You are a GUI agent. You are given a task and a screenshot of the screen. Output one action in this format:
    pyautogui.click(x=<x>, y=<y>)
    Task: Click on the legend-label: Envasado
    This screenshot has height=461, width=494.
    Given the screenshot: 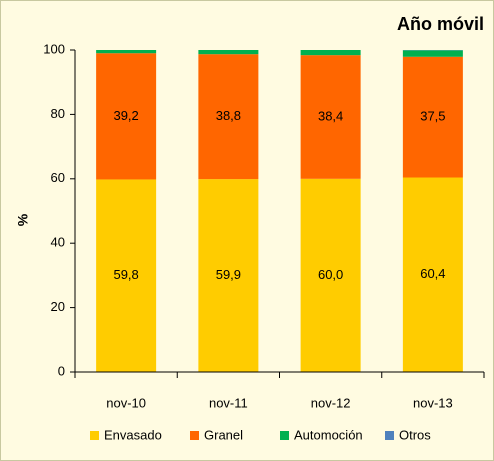 What is the action you would take?
    pyautogui.click(x=133, y=434)
    